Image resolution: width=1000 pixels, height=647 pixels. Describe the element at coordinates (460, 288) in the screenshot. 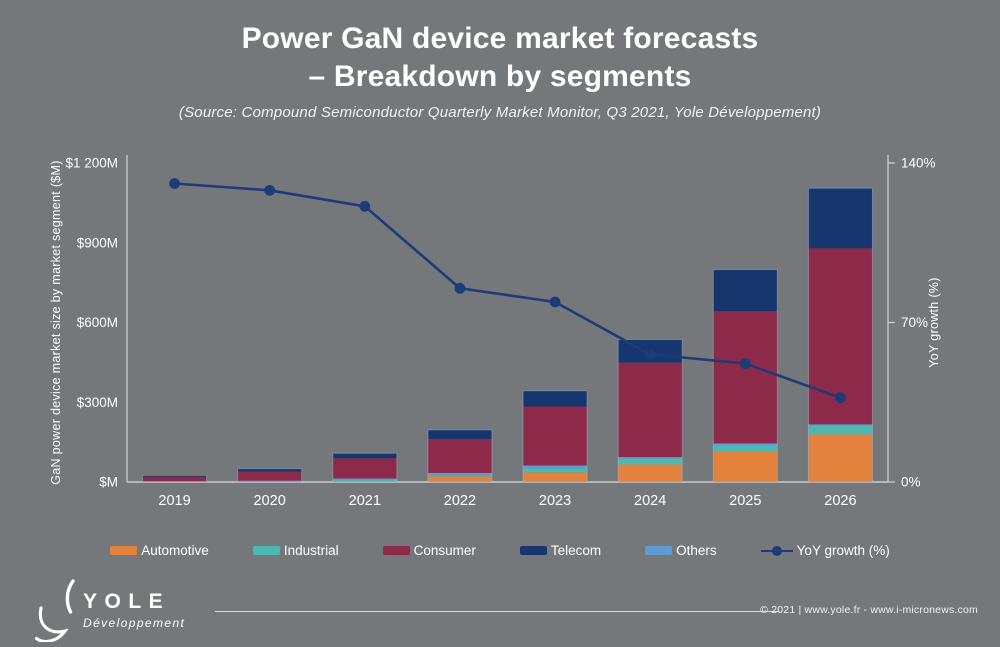

I see `yoy-growth-point-2022` at that location.